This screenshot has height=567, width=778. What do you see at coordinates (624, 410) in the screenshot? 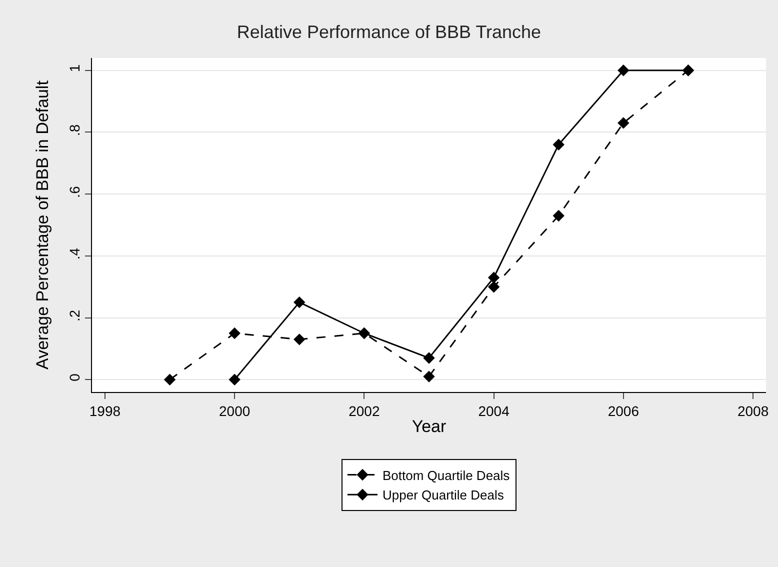
I see `x-tick-label: 2006` at bounding box center [624, 410].